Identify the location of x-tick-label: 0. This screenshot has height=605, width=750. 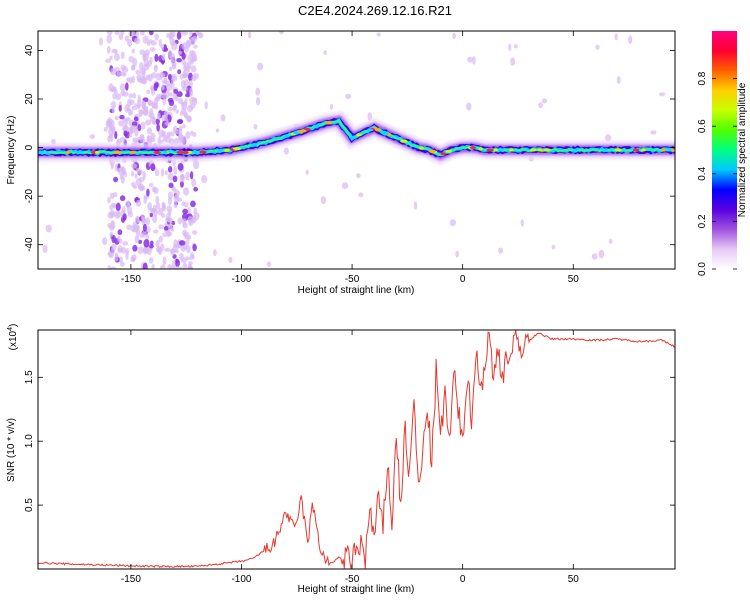
(463, 579).